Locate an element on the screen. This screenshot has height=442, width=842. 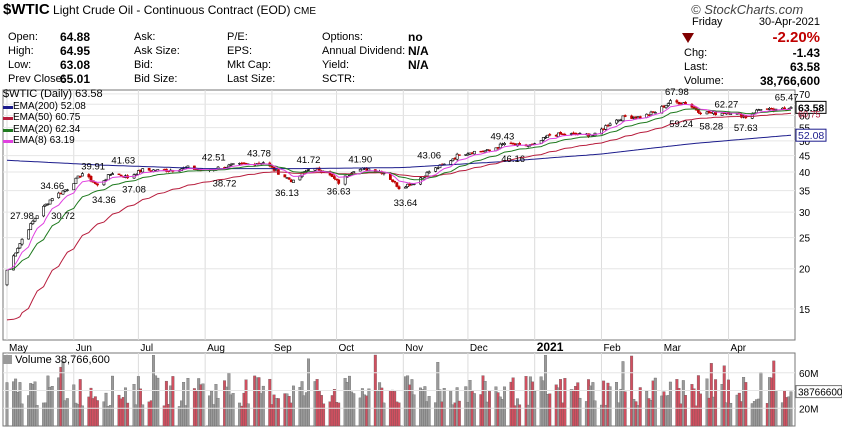
stockcharts-logo: © StockCharts.com is located at coordinates (747, 9).